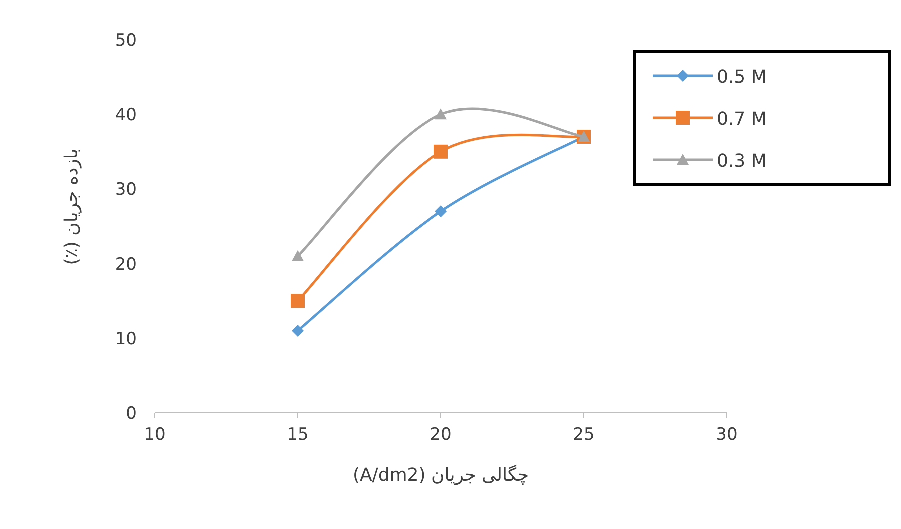 This screenshot has height=529, width=901. What do you see at coordinates (131, 414) in the screenshot?
I see `y-tick-label: 0` at bounding box center [131, 414].